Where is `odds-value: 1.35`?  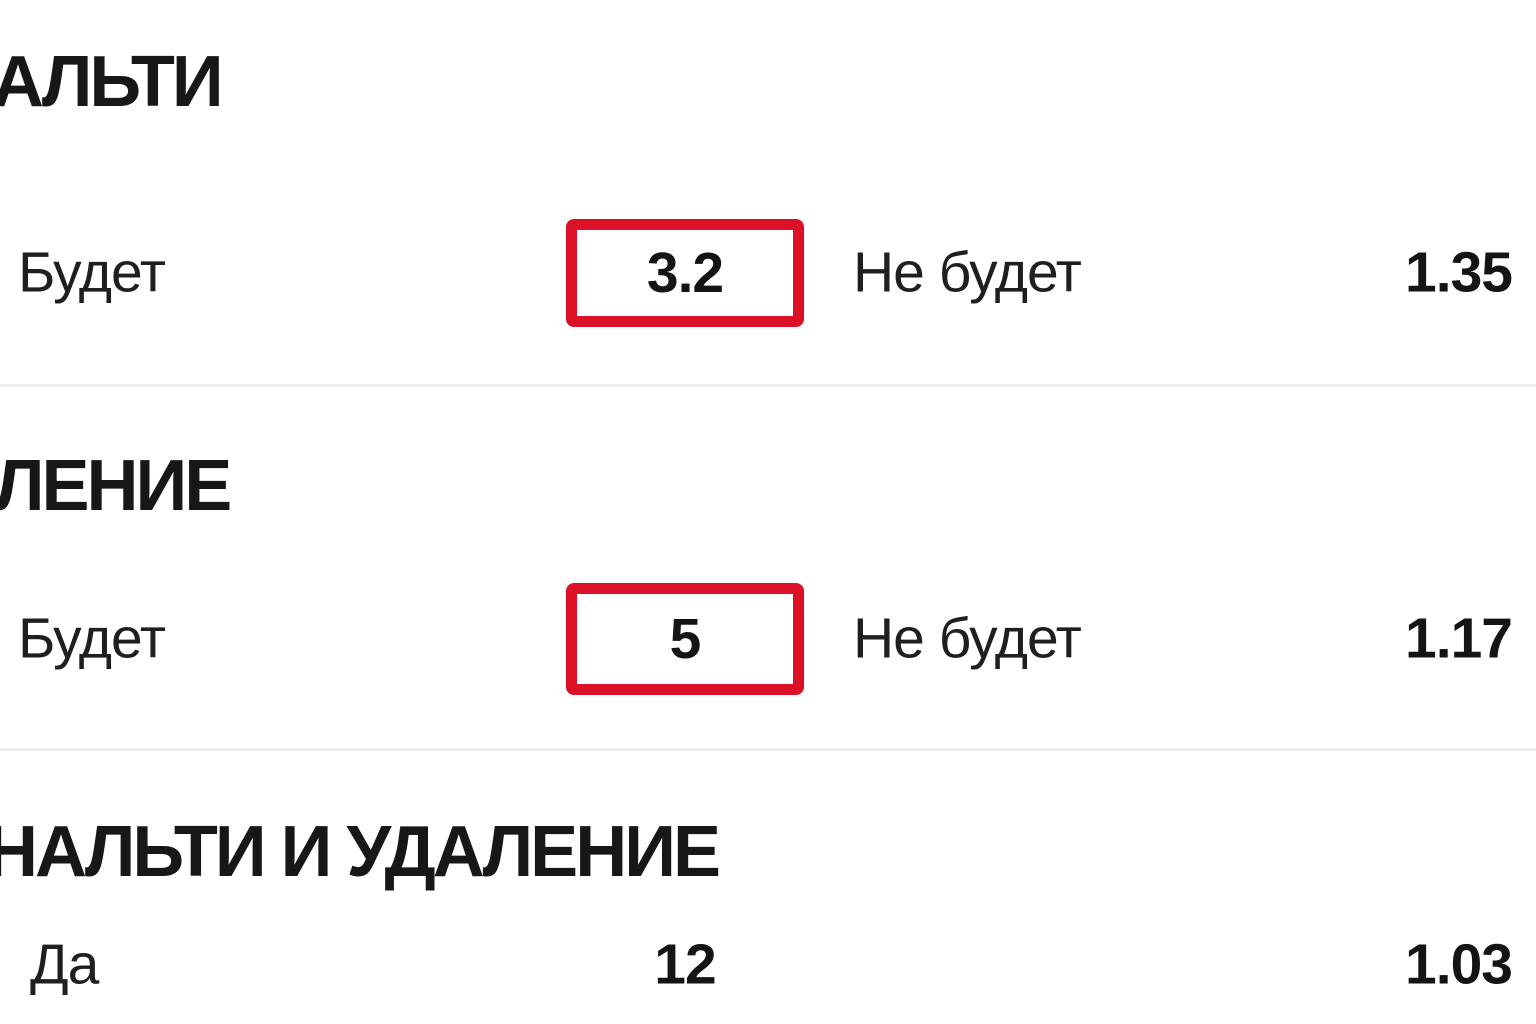 odds-value: 1.35 is located at coordinates (1459, 272).